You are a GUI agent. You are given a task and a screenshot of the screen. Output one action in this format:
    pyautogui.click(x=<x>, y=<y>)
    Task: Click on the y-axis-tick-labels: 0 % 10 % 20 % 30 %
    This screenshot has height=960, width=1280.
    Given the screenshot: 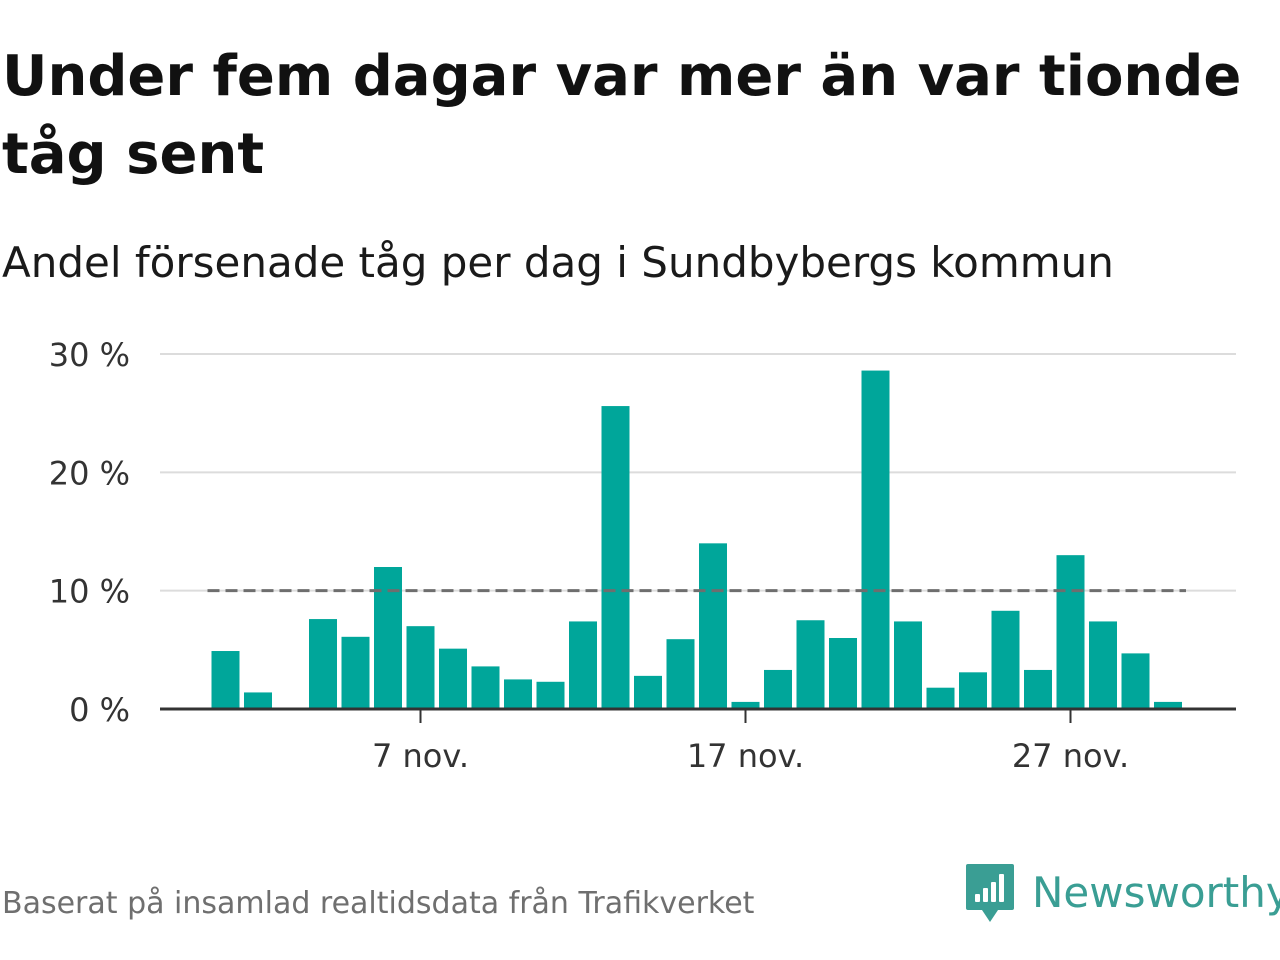 What is the action you would take?
    pyautogui.click(x=89, y=532)
    